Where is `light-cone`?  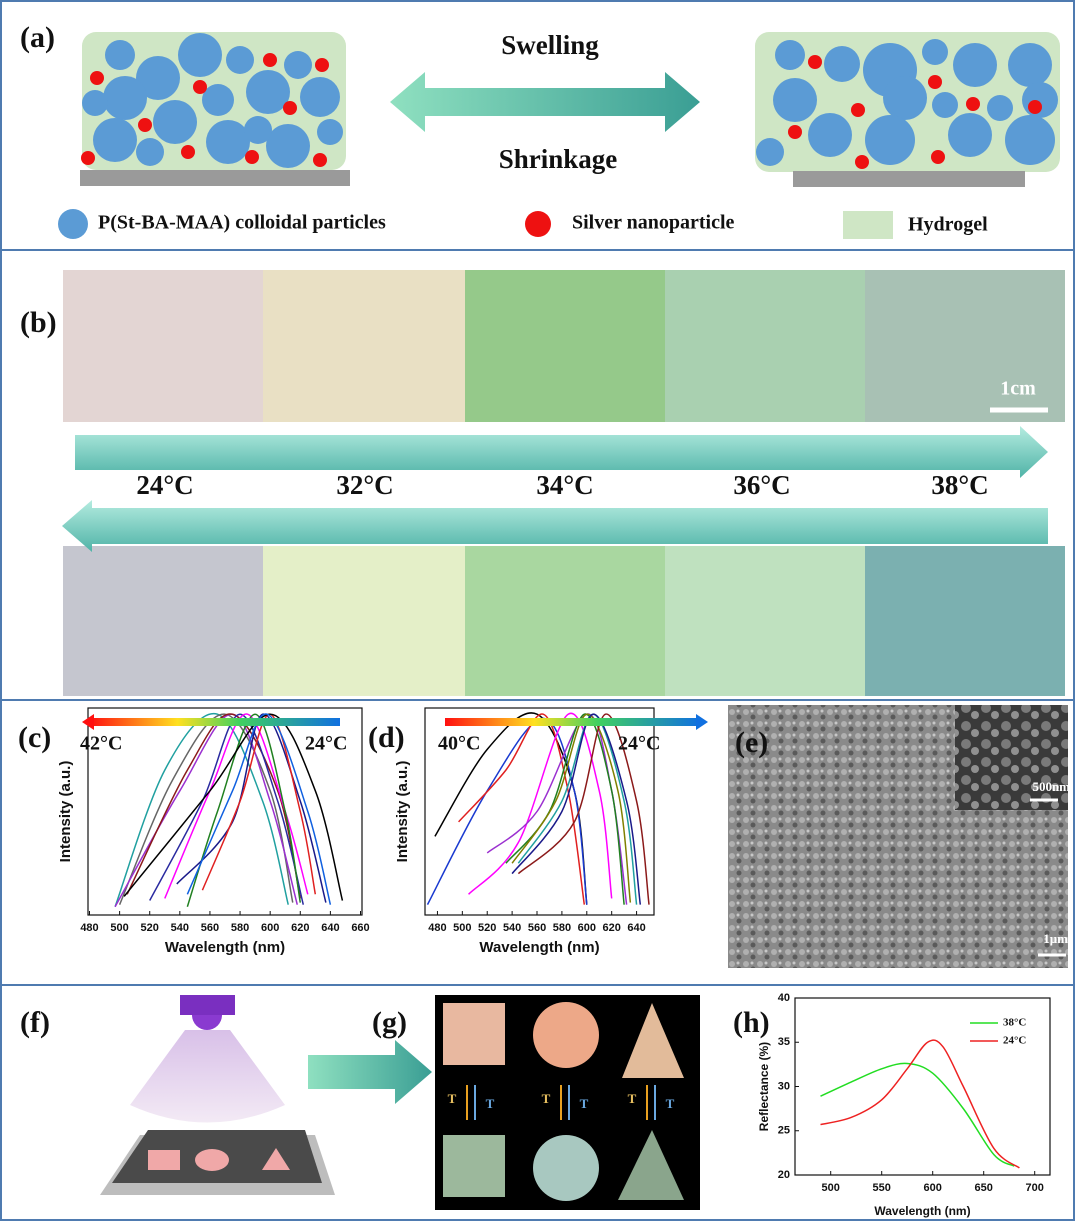 light-cone is located at coordinates (207, 1076).